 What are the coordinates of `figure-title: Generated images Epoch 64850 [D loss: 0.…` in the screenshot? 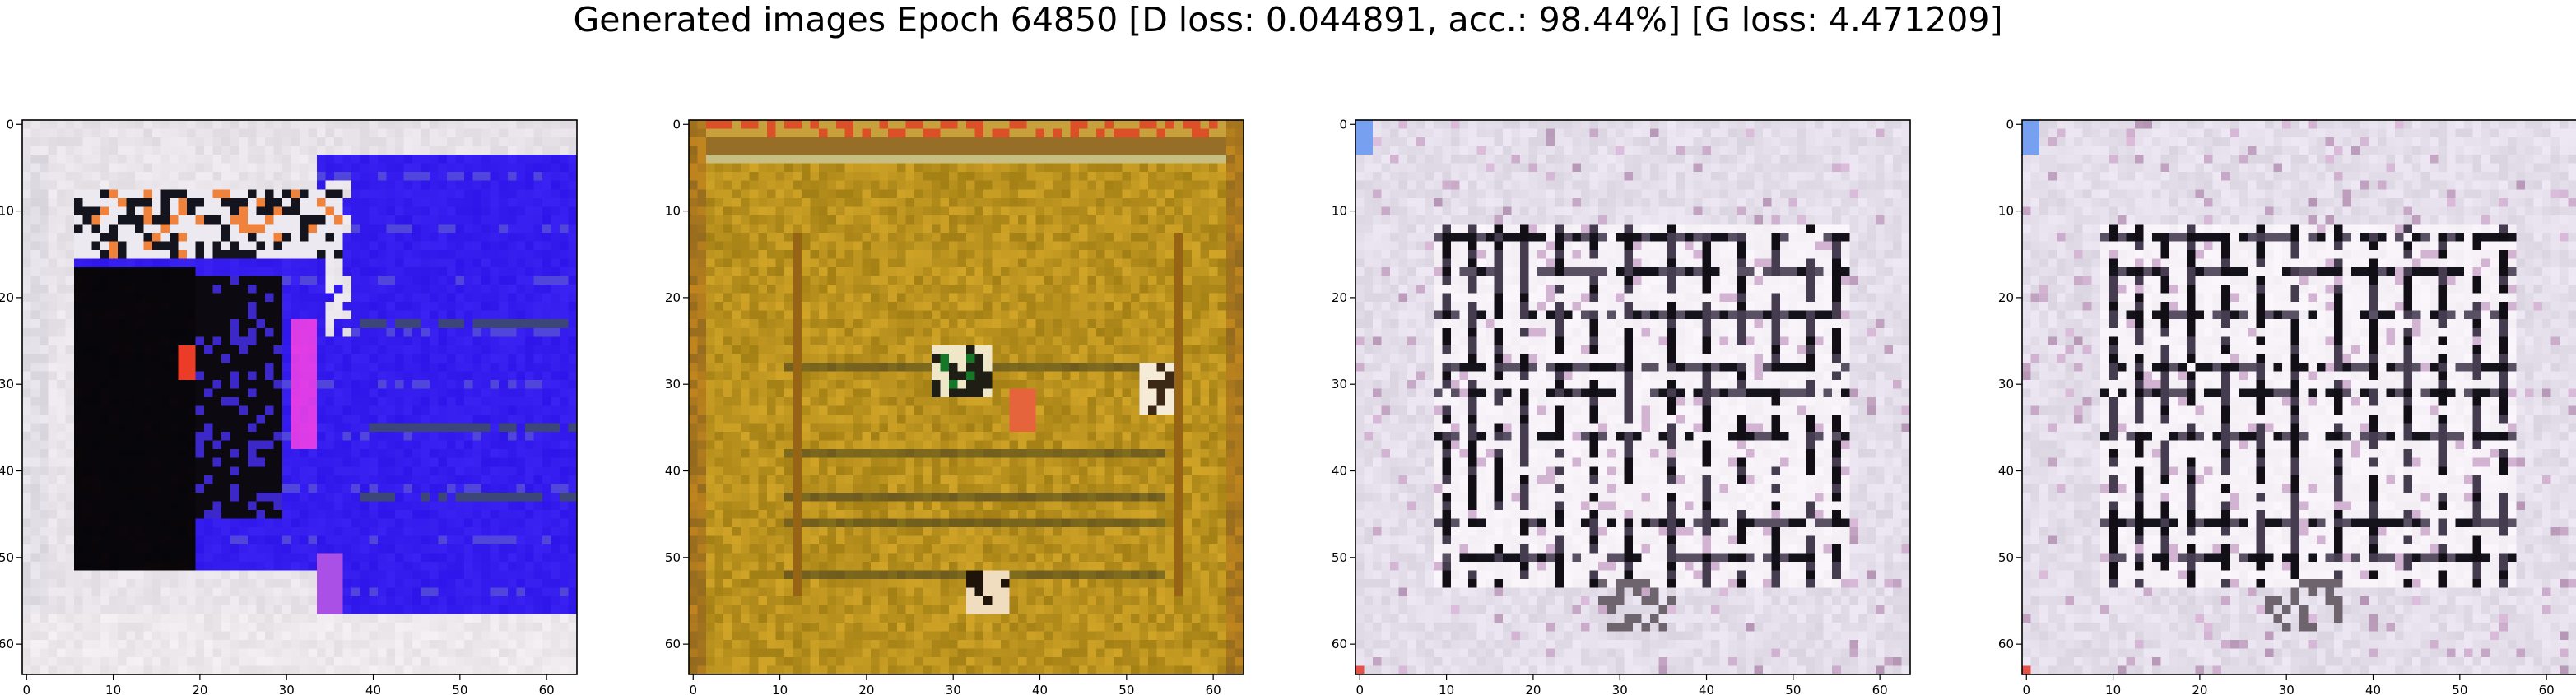 It's located at (1288, 19).